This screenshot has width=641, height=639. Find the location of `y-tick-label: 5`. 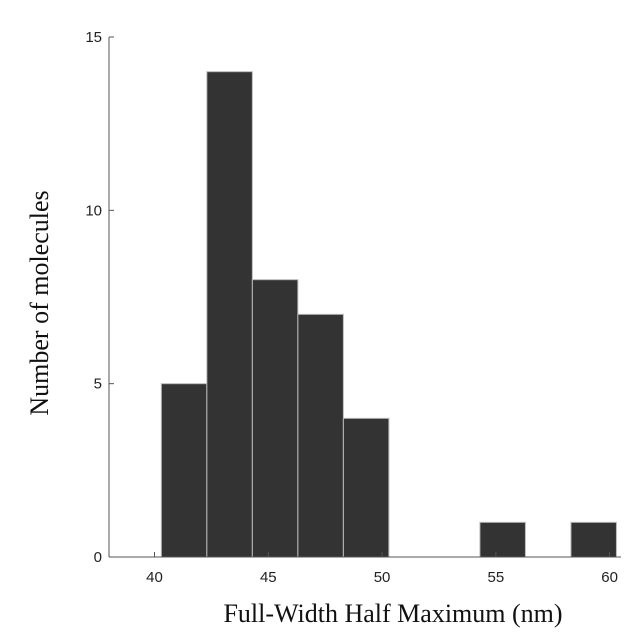

y-tick-label: 5 is located at coordinates (98, 384).